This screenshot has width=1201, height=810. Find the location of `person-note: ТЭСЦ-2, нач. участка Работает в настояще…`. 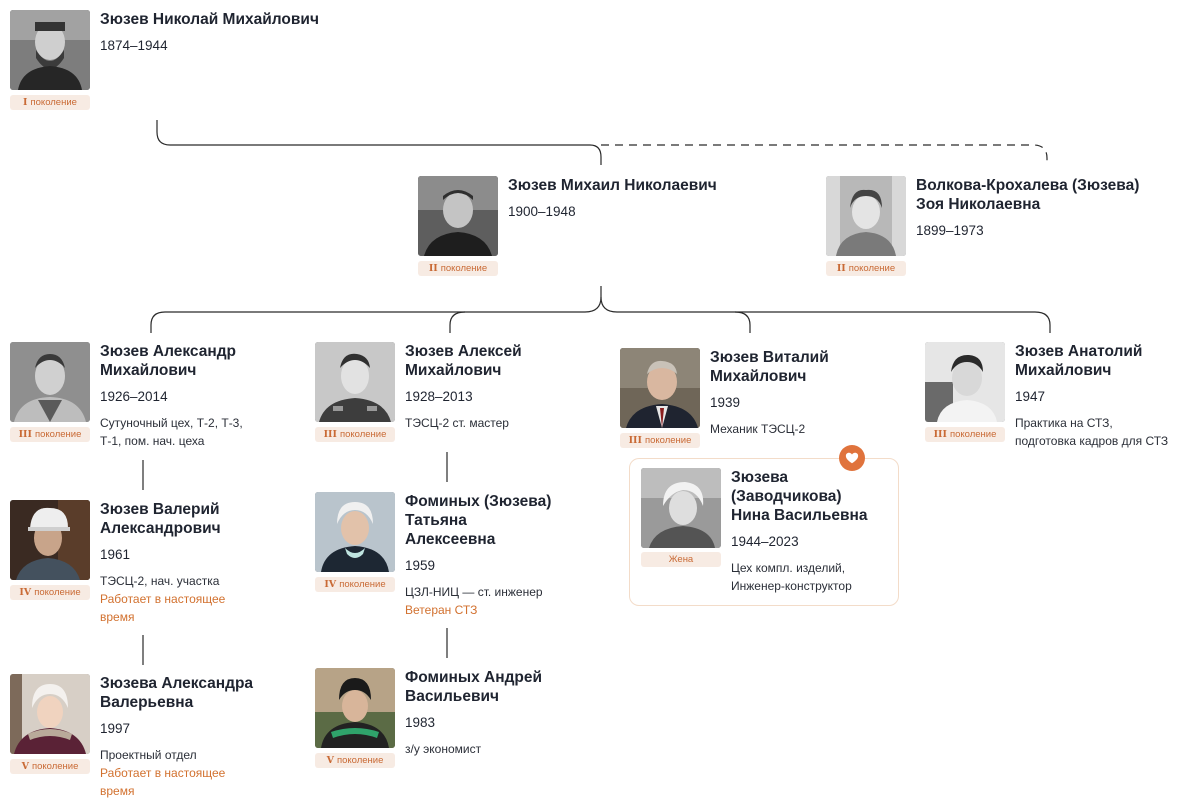

person-note: ТЭСЦ-2, нач. участка Работает в настояще… is located at coordinates (163, 599).